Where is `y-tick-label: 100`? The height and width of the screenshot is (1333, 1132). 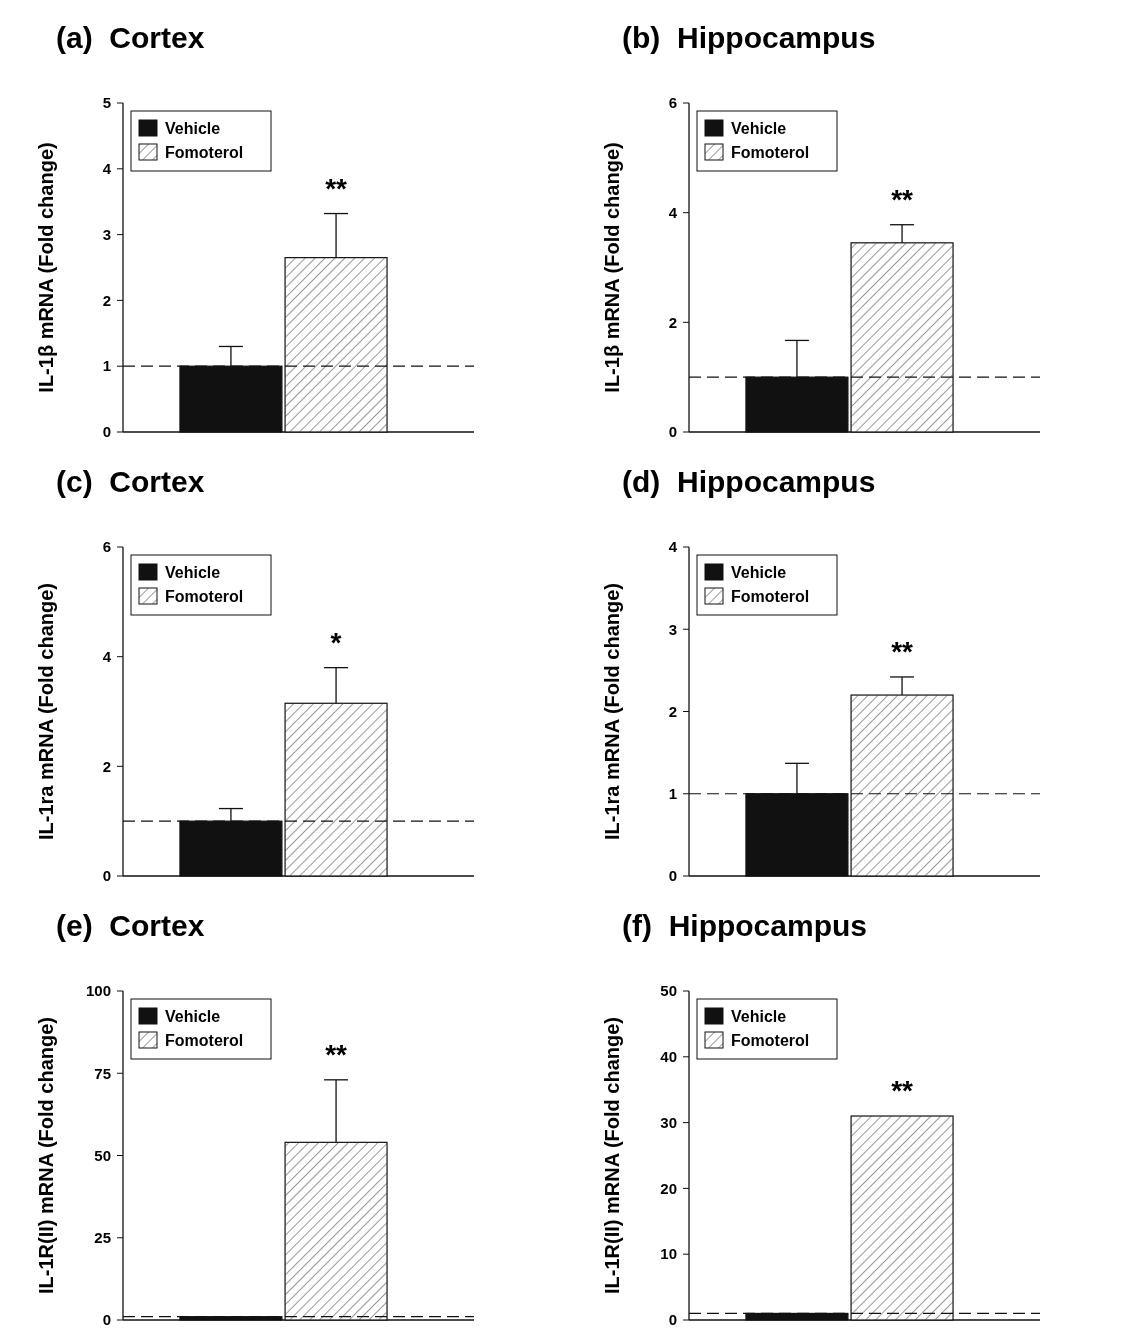 y-tick-label: 100 is located at coordinates (98, 991).